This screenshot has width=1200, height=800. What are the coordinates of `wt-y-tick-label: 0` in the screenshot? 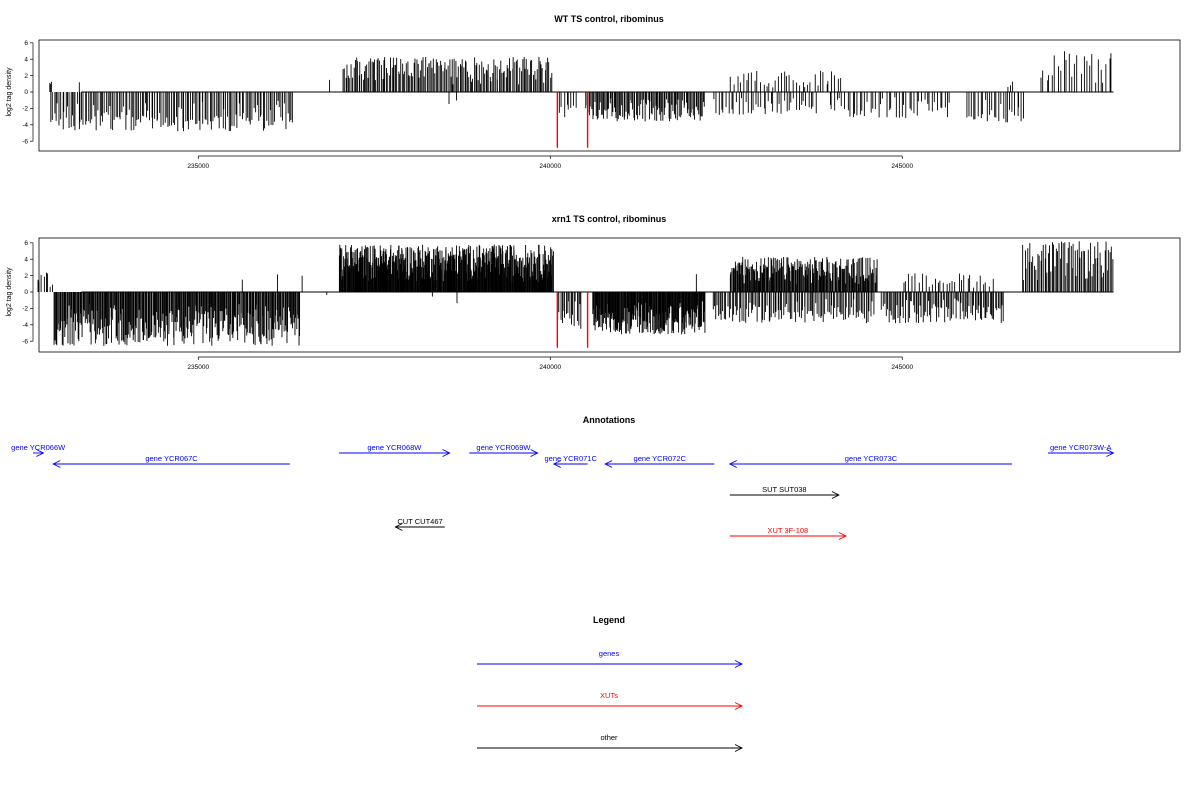 It's located at (26, 92).